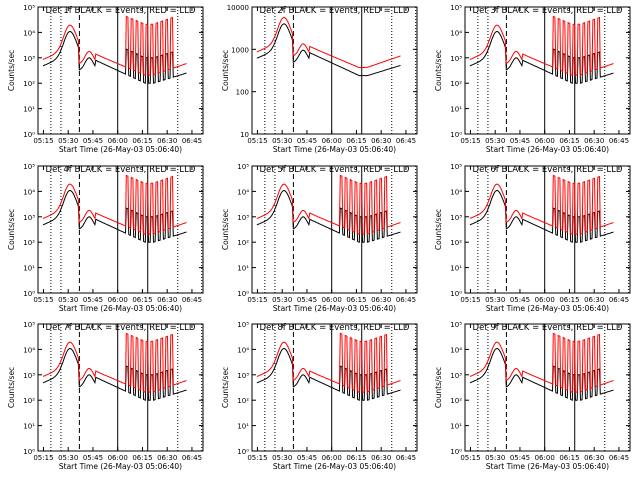  What do you see at coordinates (121, 11) in the screenshot?
I see `chart-title: Det 1f BLACK = Events, RED = LLD` at bounding box center [121, 11].